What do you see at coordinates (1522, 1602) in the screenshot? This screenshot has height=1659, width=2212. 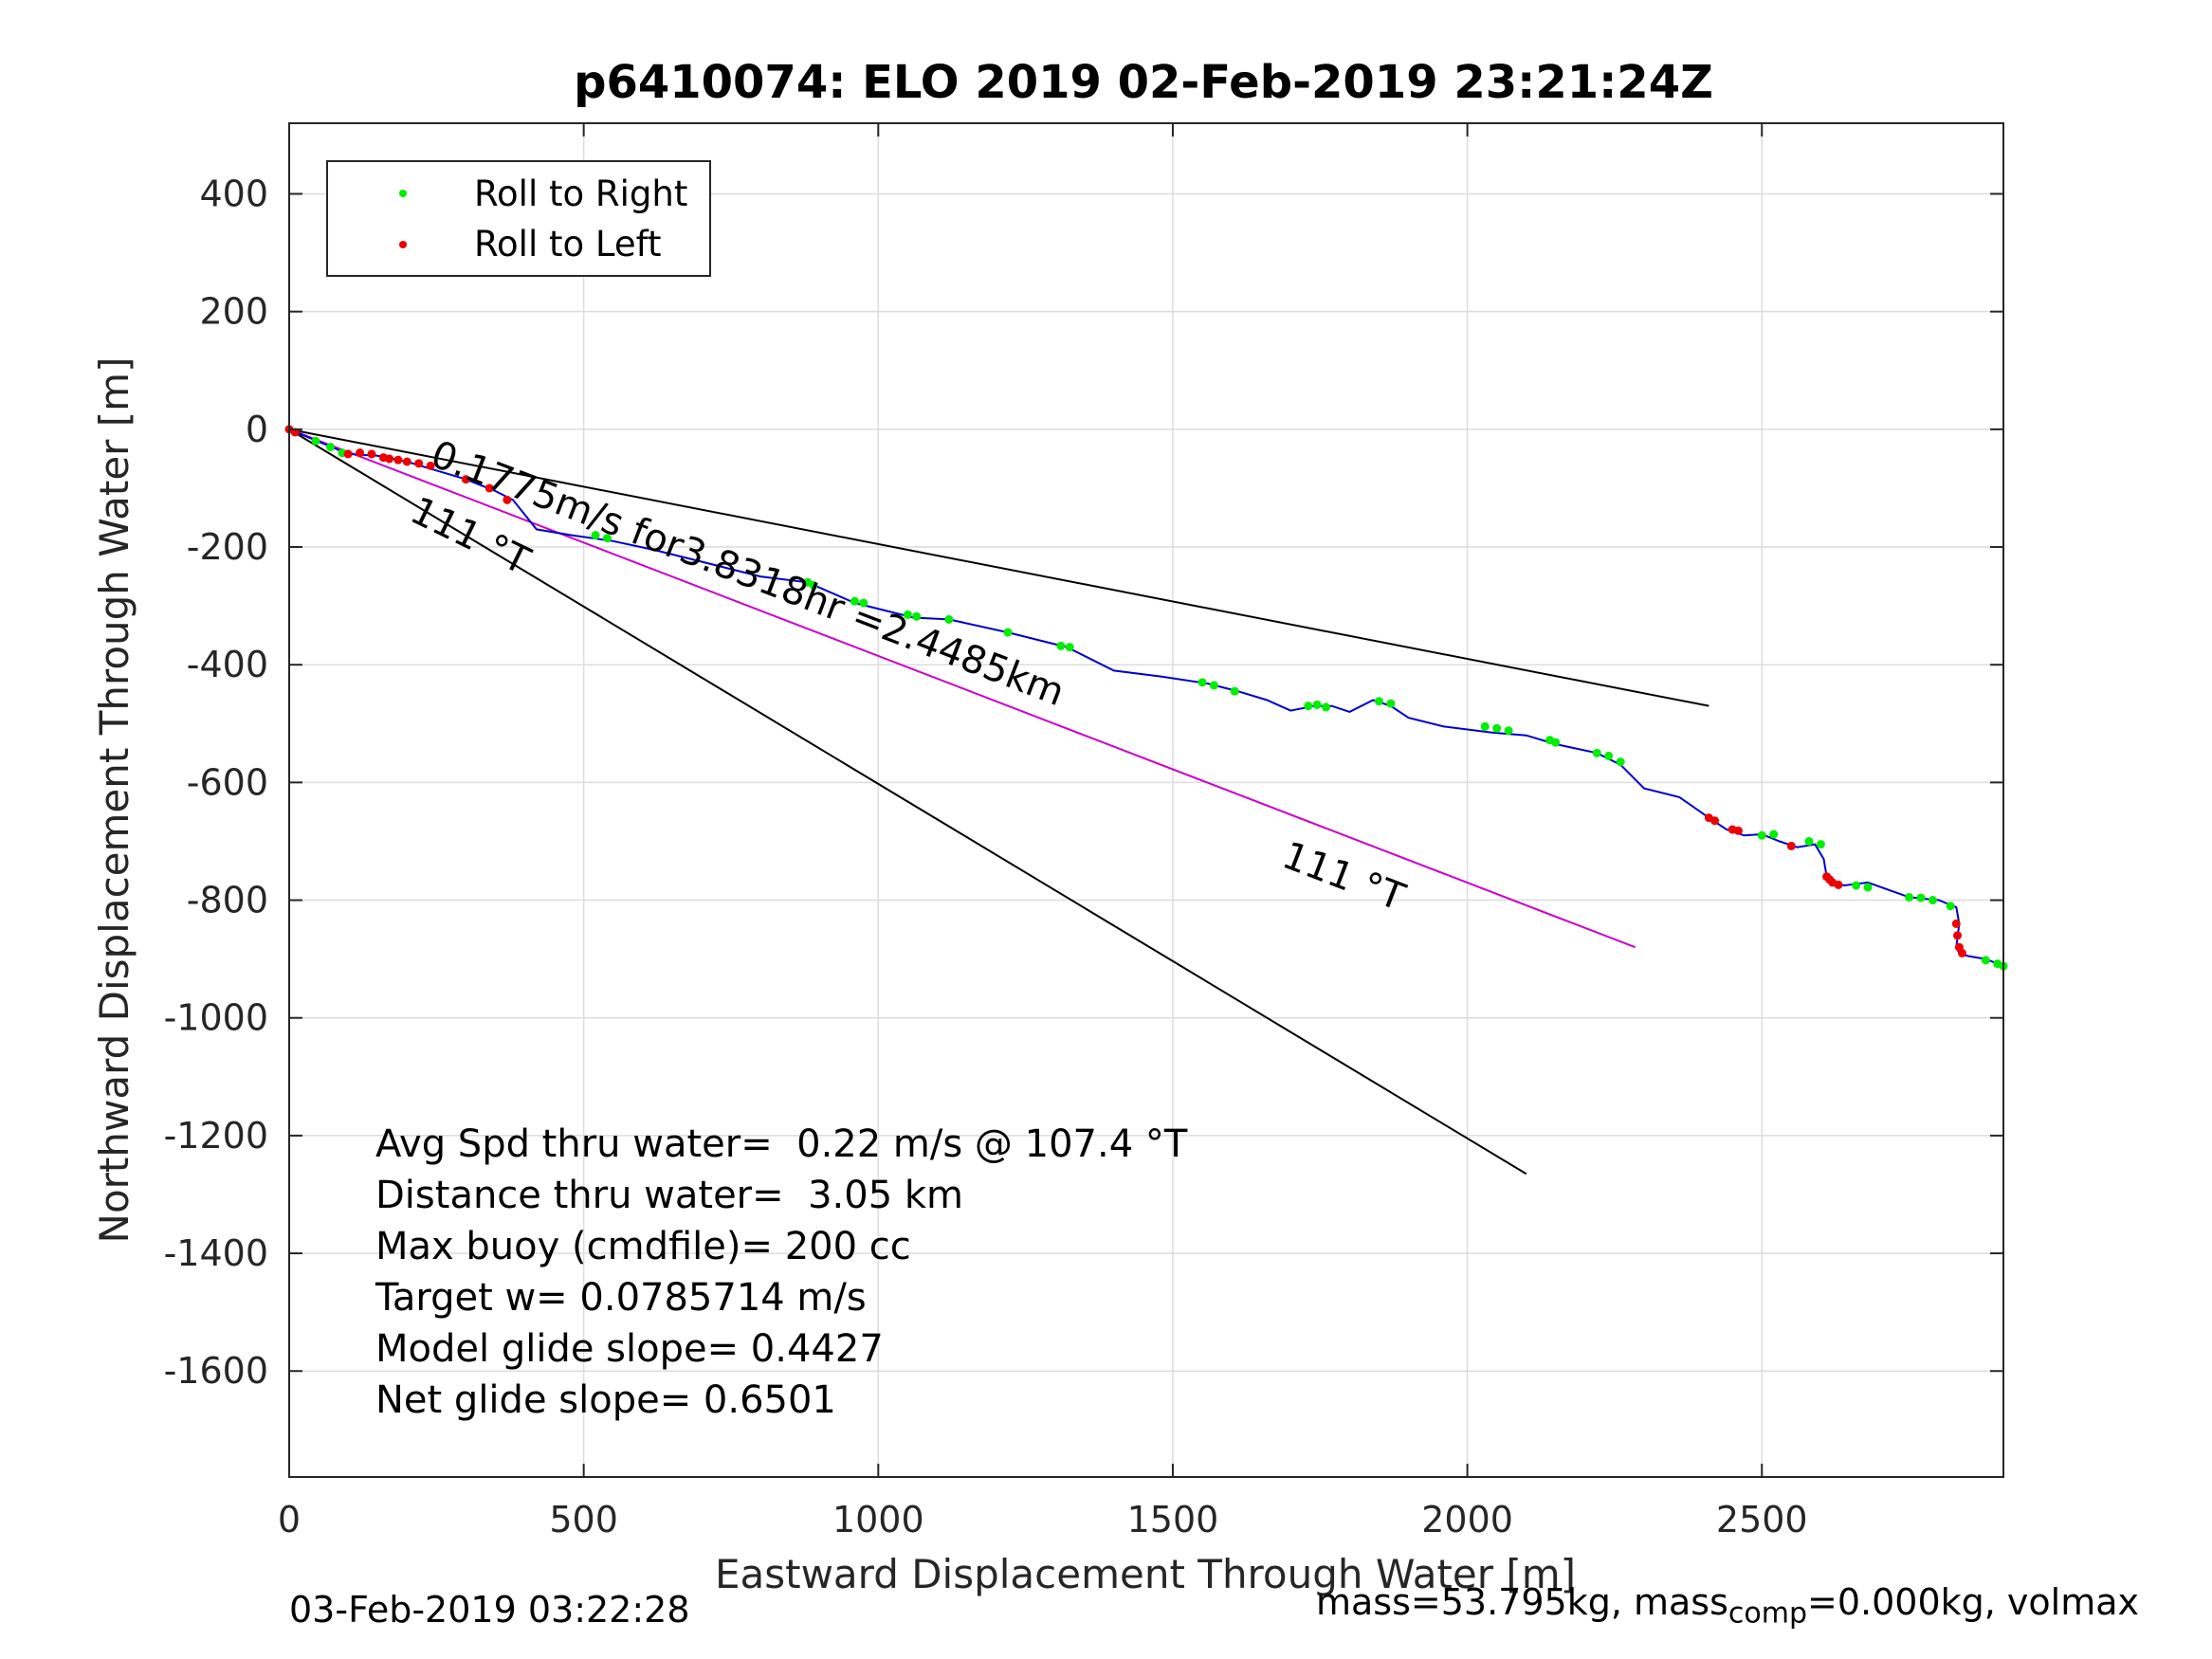 I see `mass-text: mass=53.795kg, mass` at bounding box center [1522, 1602].